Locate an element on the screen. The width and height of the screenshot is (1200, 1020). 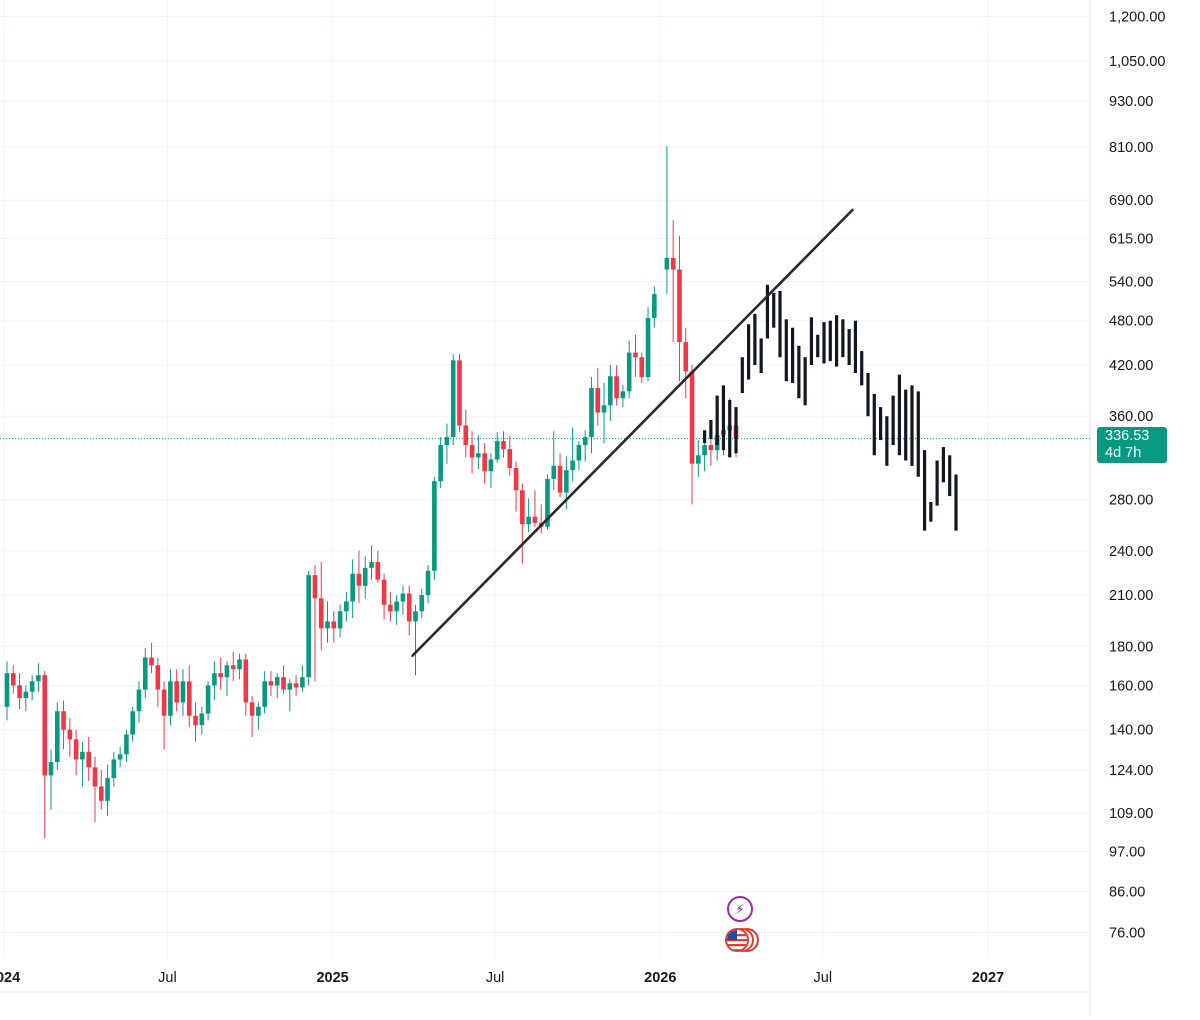
y-tick-label: 140.00 is located at coordinates (1131, 731).